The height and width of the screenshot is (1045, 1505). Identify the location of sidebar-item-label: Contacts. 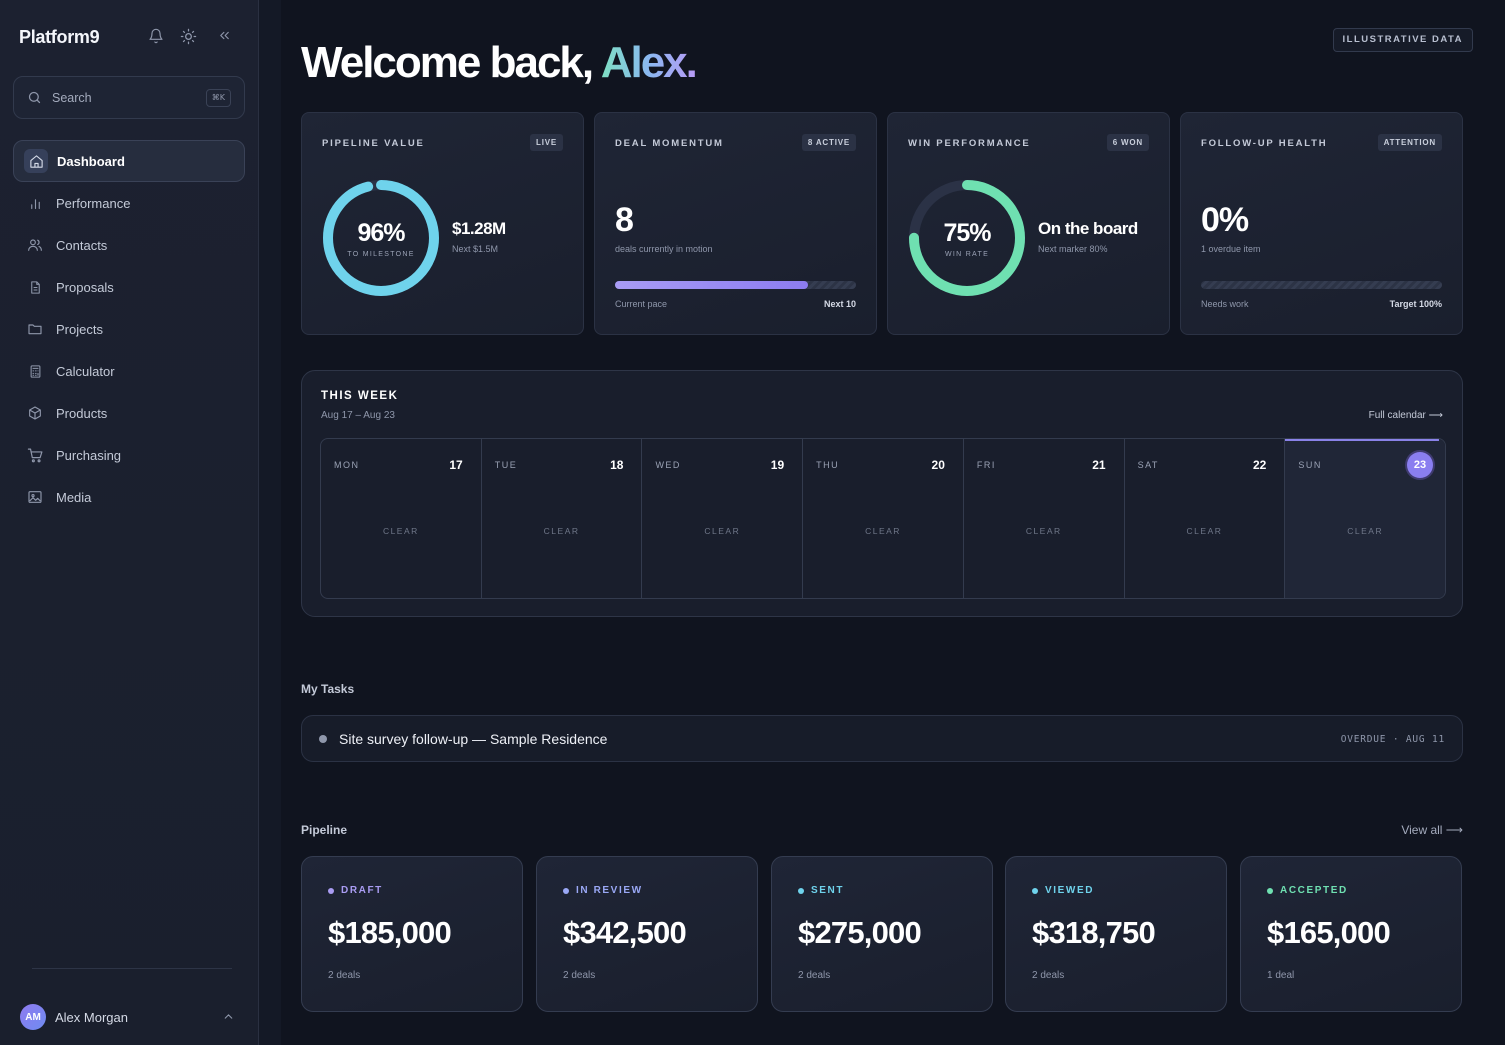
(82, 245).